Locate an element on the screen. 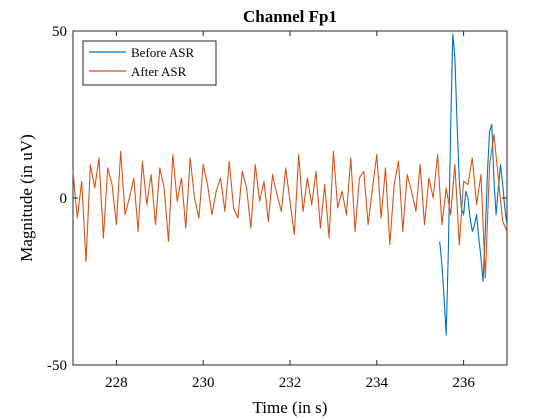 The width and height of the screenshot is (560, 420). x-tick-label: 230 is located at coordinates (203, 383).